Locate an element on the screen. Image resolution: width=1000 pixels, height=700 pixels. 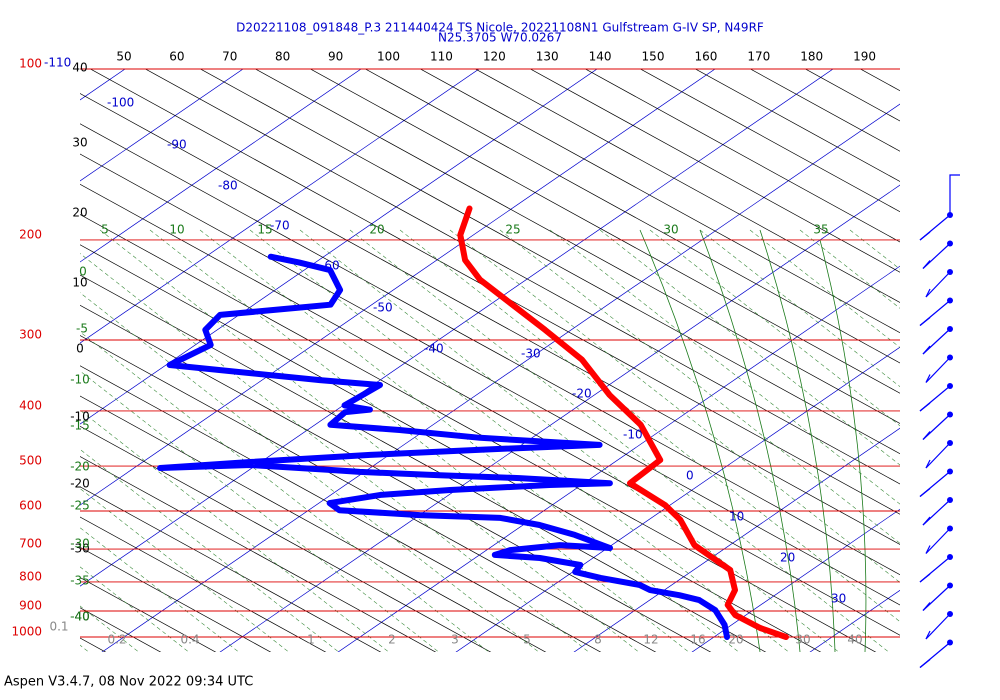
green-left-labels: -15 is located at coordinates (80, 426).